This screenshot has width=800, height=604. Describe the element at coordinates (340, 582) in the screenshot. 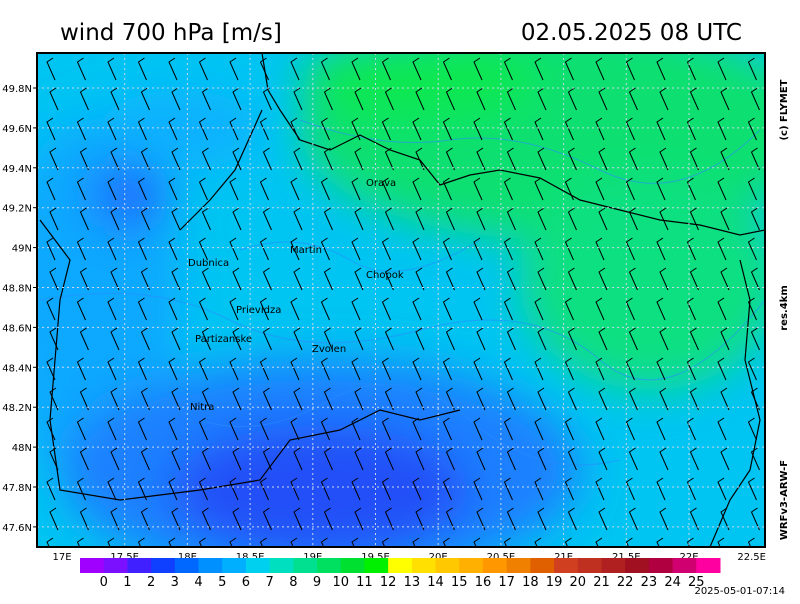

I see `legend-label: 10` at that location.